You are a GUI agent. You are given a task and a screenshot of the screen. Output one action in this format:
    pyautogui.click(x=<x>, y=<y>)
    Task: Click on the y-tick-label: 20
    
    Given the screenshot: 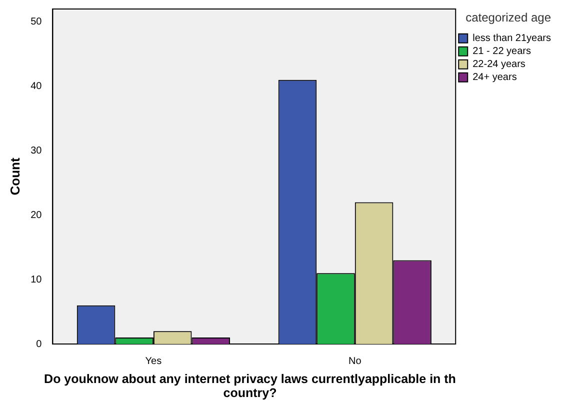 What is the action you would take?
    pyautogui.click(x=36, y=215)
    